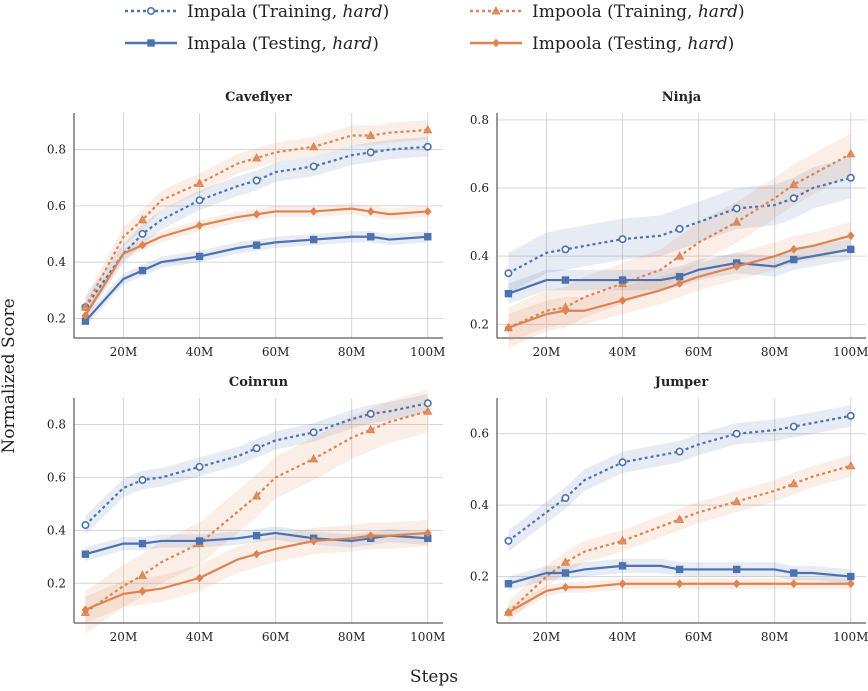 The image size is (868, 691). What do you see at coordinates (682, 97) in the screenshot?
I see `panel-title: Ninja` at bounding box center [682, 97].